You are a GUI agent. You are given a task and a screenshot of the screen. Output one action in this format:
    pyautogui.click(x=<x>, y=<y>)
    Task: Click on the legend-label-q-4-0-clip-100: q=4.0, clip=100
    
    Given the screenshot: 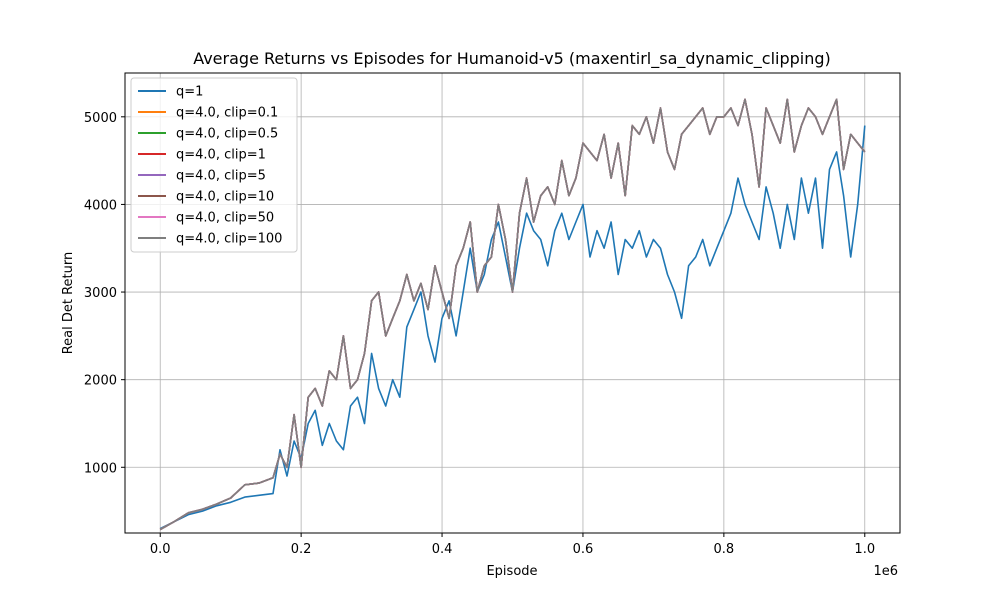 What is the action you would take?
    pyautogui.click(x=229, y=239)
    